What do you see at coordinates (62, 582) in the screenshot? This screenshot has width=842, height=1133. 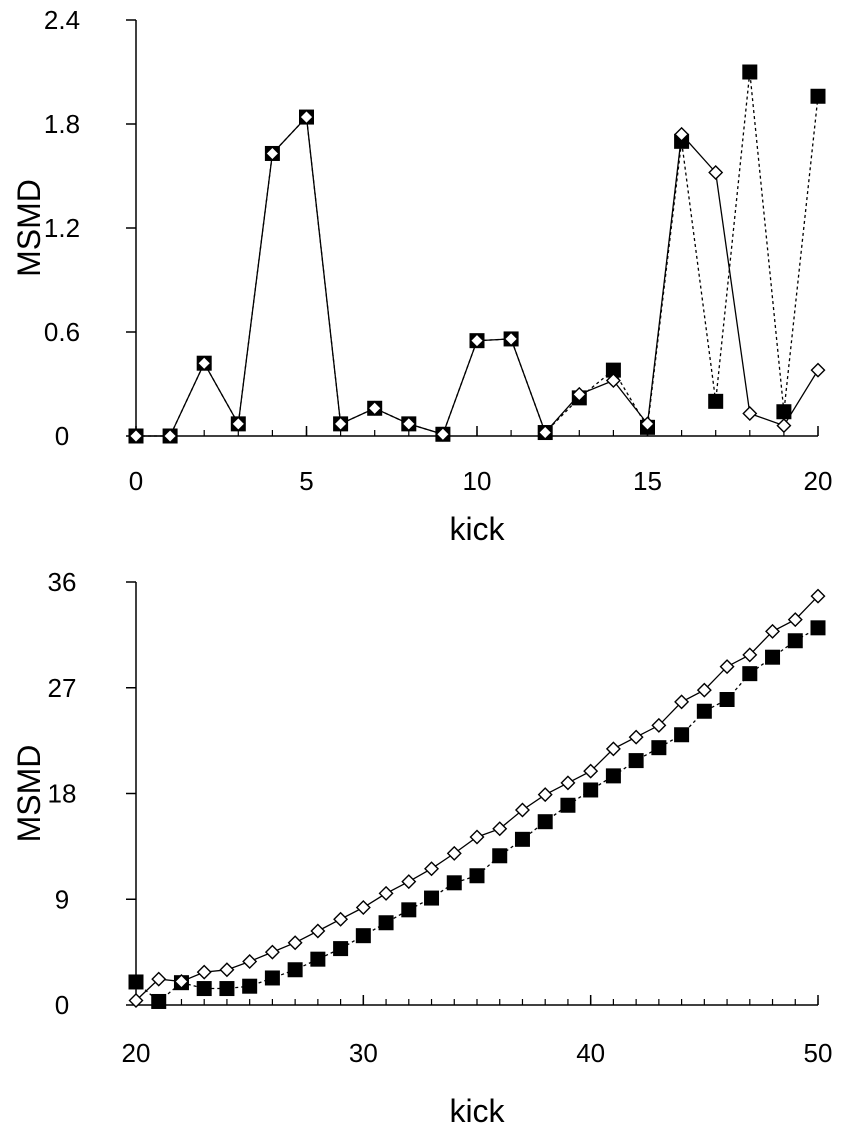 I see `y-tick-label: 36` at bounding box center [62, 582].